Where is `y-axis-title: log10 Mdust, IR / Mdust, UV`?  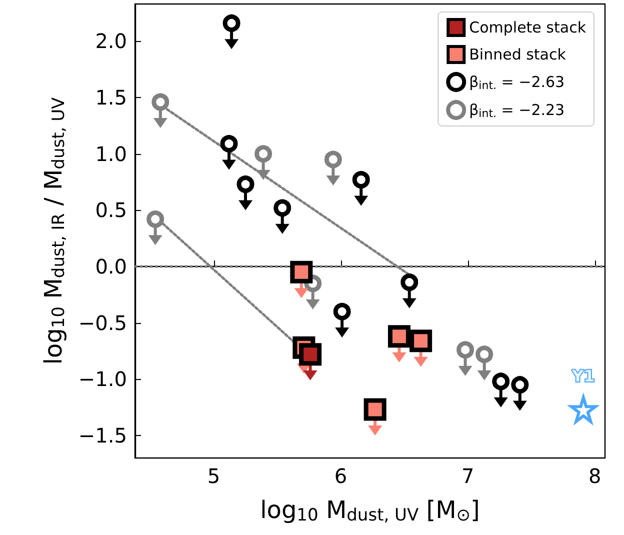
y-axis-title: log10 Mdust, IR / Mdust, UV is located at coordinates (55, 230).